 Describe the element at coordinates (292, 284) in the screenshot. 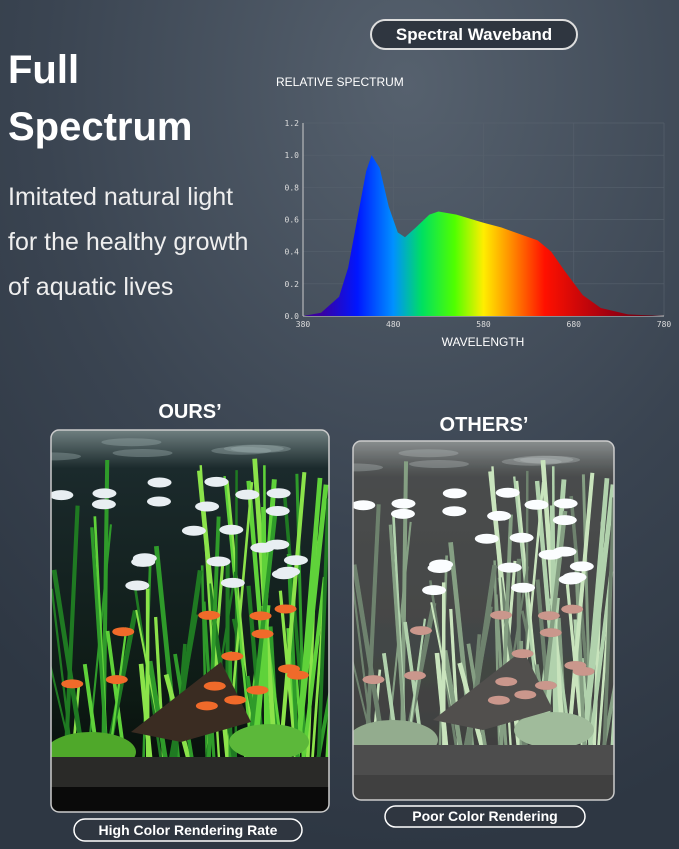

I see `y-tick-label: 0.2` at that location.